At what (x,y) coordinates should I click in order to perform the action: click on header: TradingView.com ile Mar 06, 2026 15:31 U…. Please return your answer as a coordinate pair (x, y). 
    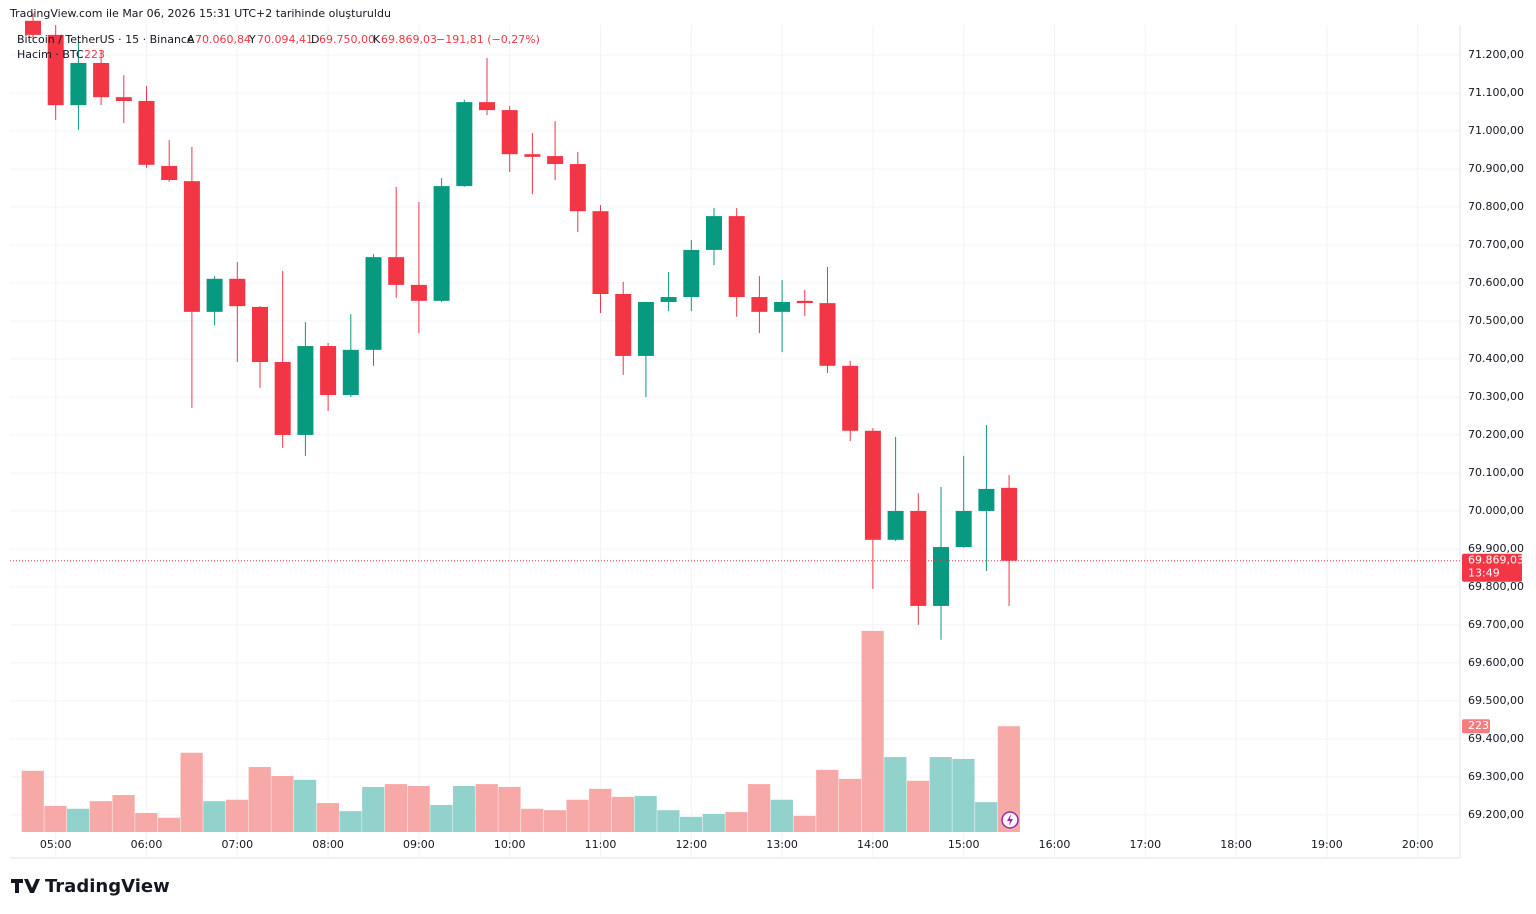
    Looking at the image, I should click on (200, 13).